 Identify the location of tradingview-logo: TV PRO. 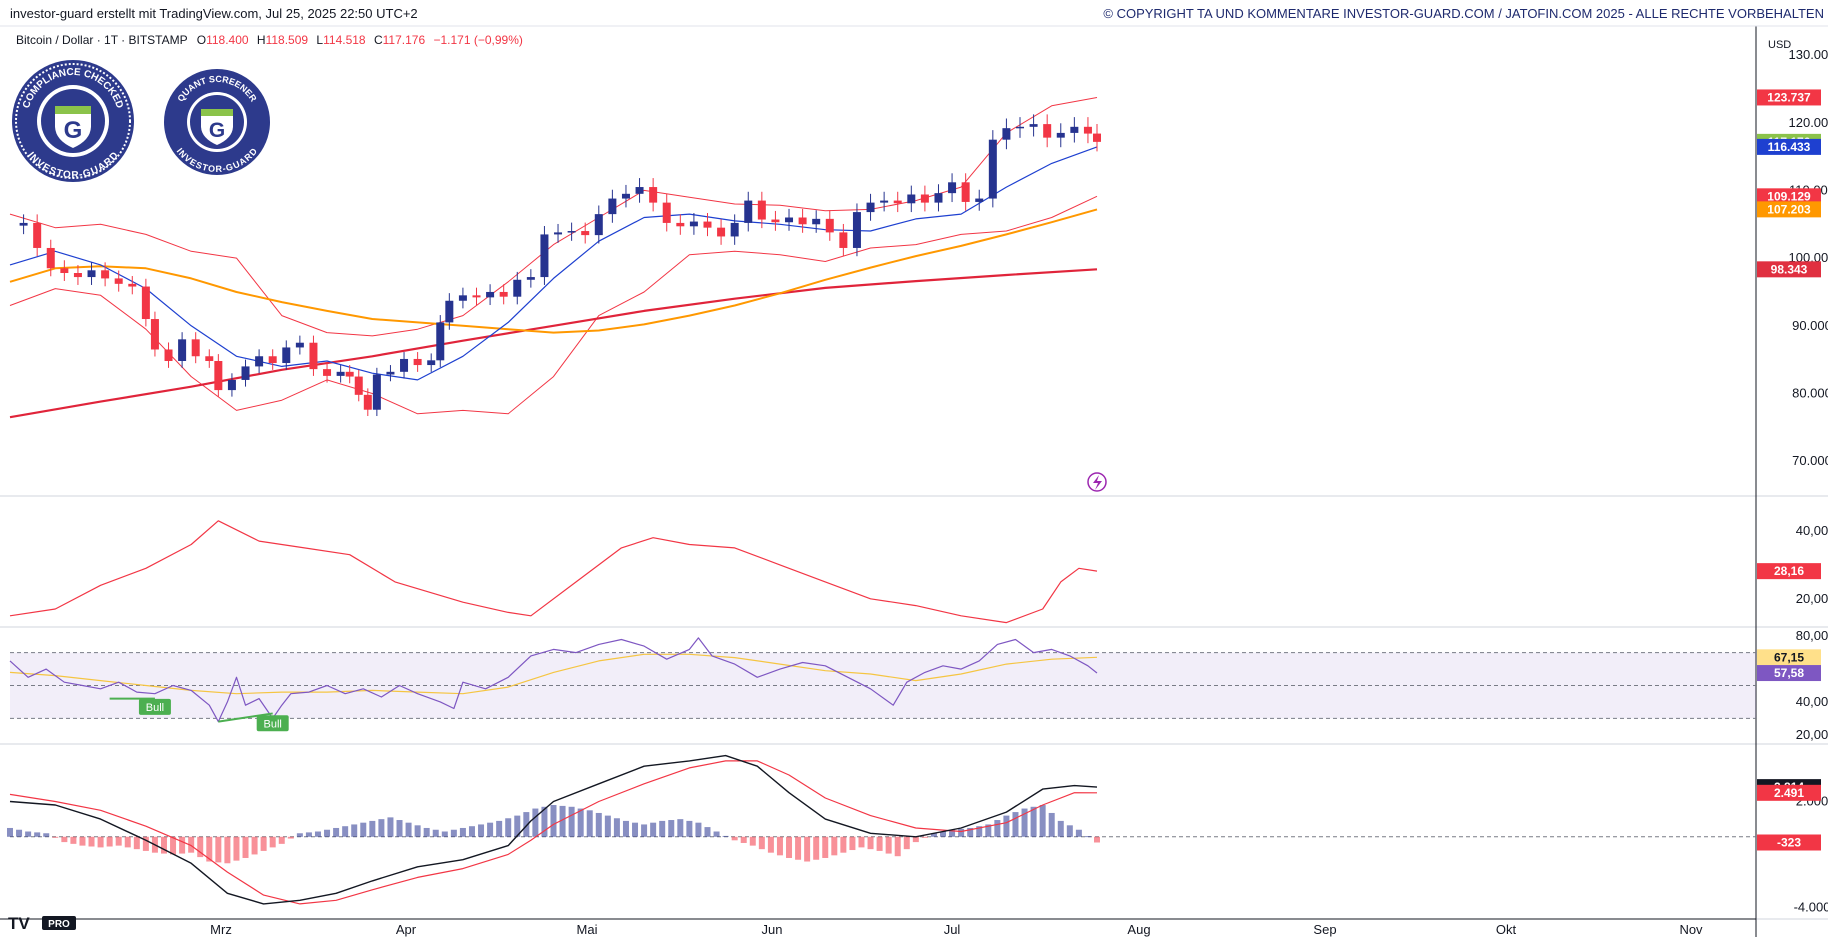
(43, 923).